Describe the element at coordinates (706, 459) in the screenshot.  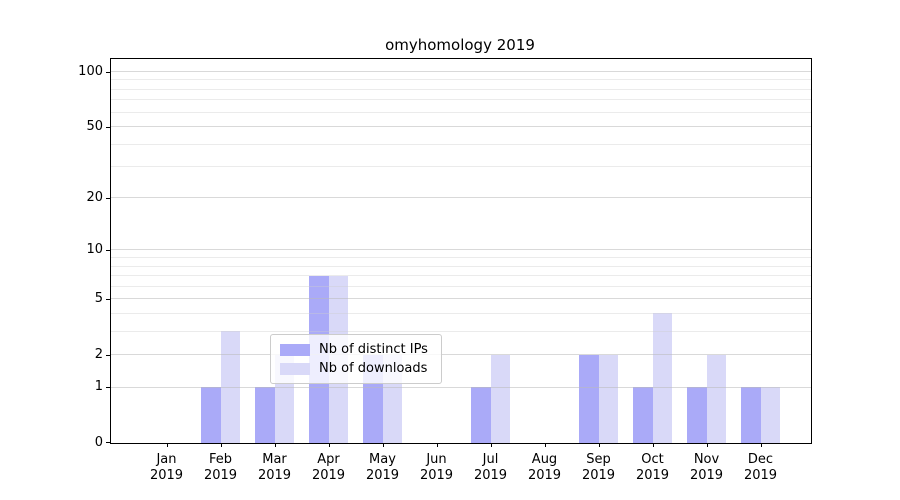
I see `month-label: Nov` at that location.